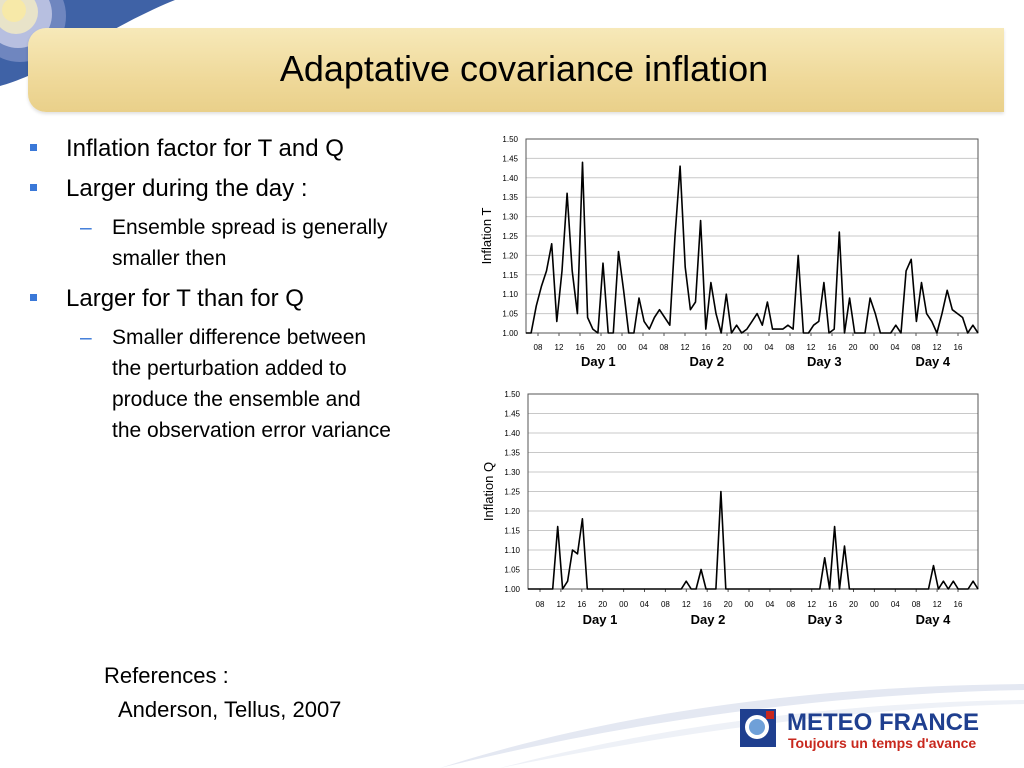 This screenshot has height=768, width=1024. Describe the element at coordinates (229, 368) in the screenshot. I see `sub-bullet-line: the perturbation added to` at that location.